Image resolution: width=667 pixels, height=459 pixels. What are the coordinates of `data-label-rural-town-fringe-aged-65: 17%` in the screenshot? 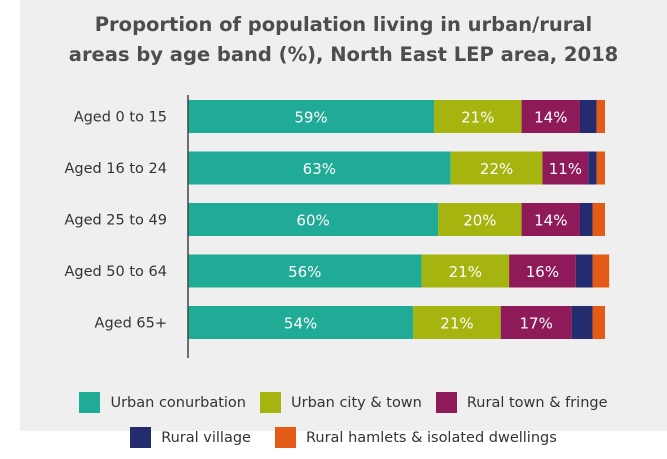 It's located at (536, 324).